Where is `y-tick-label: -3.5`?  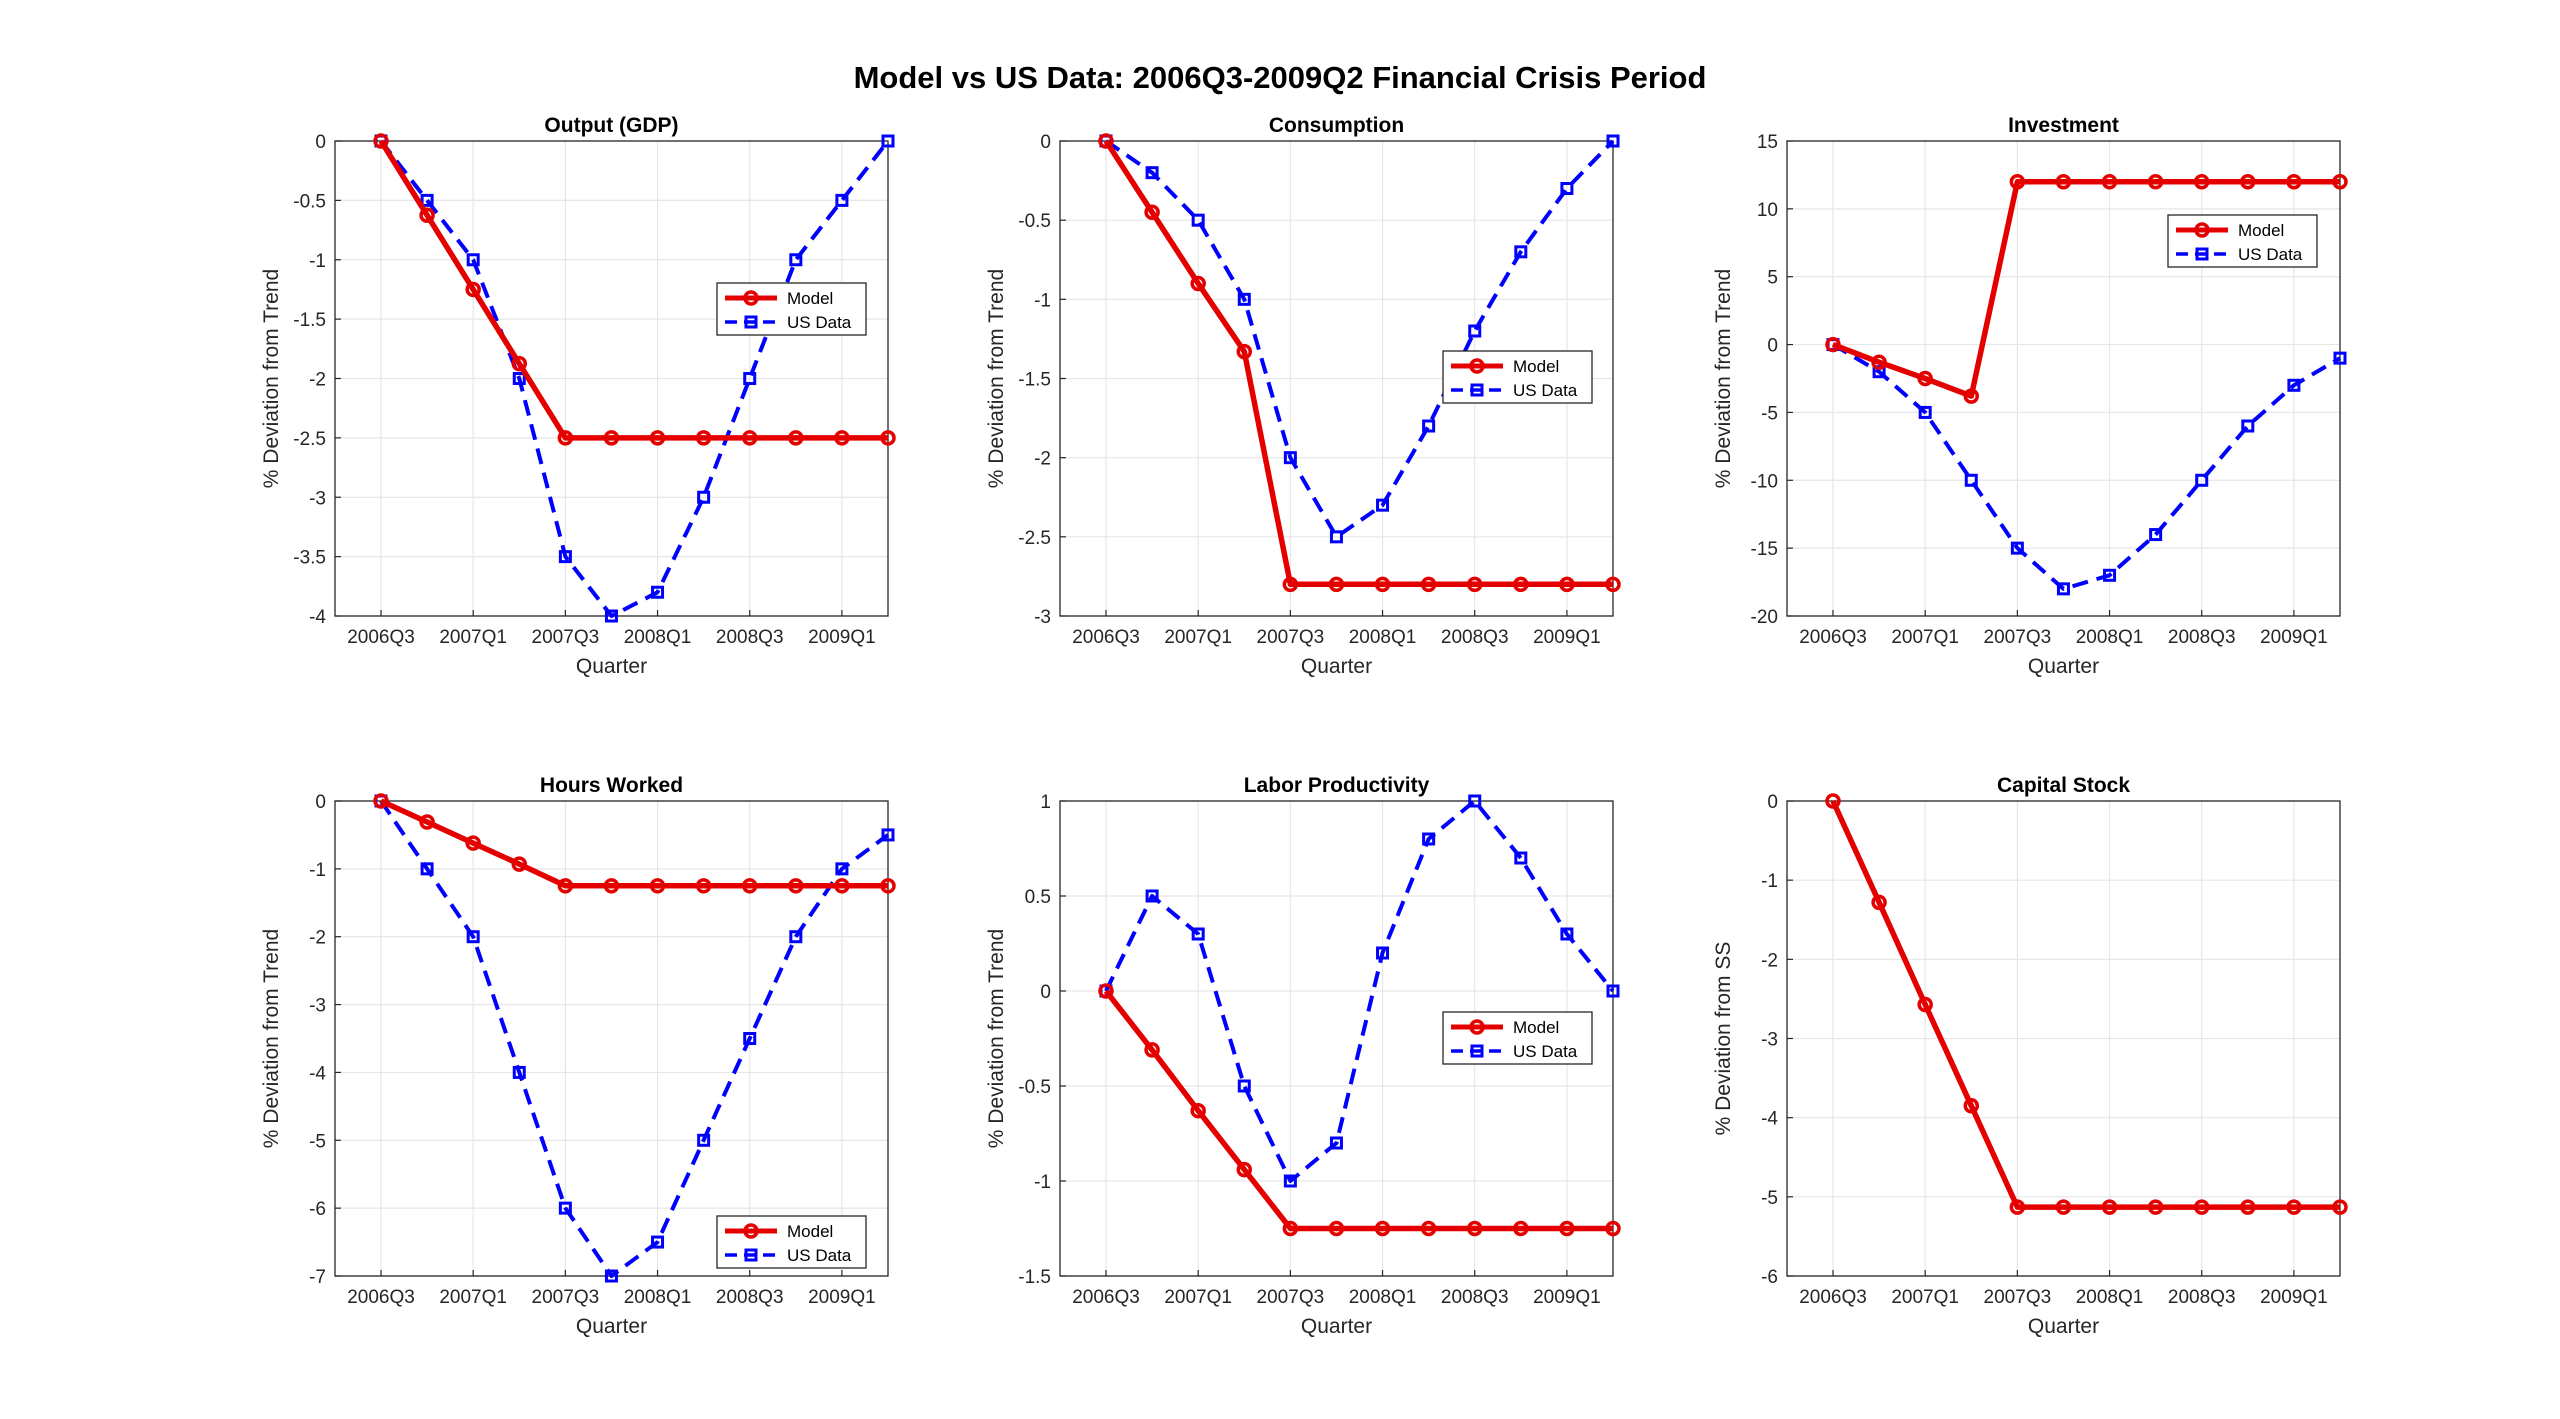
y-tick-label: -3.5 is located at coordinates (309, 558).